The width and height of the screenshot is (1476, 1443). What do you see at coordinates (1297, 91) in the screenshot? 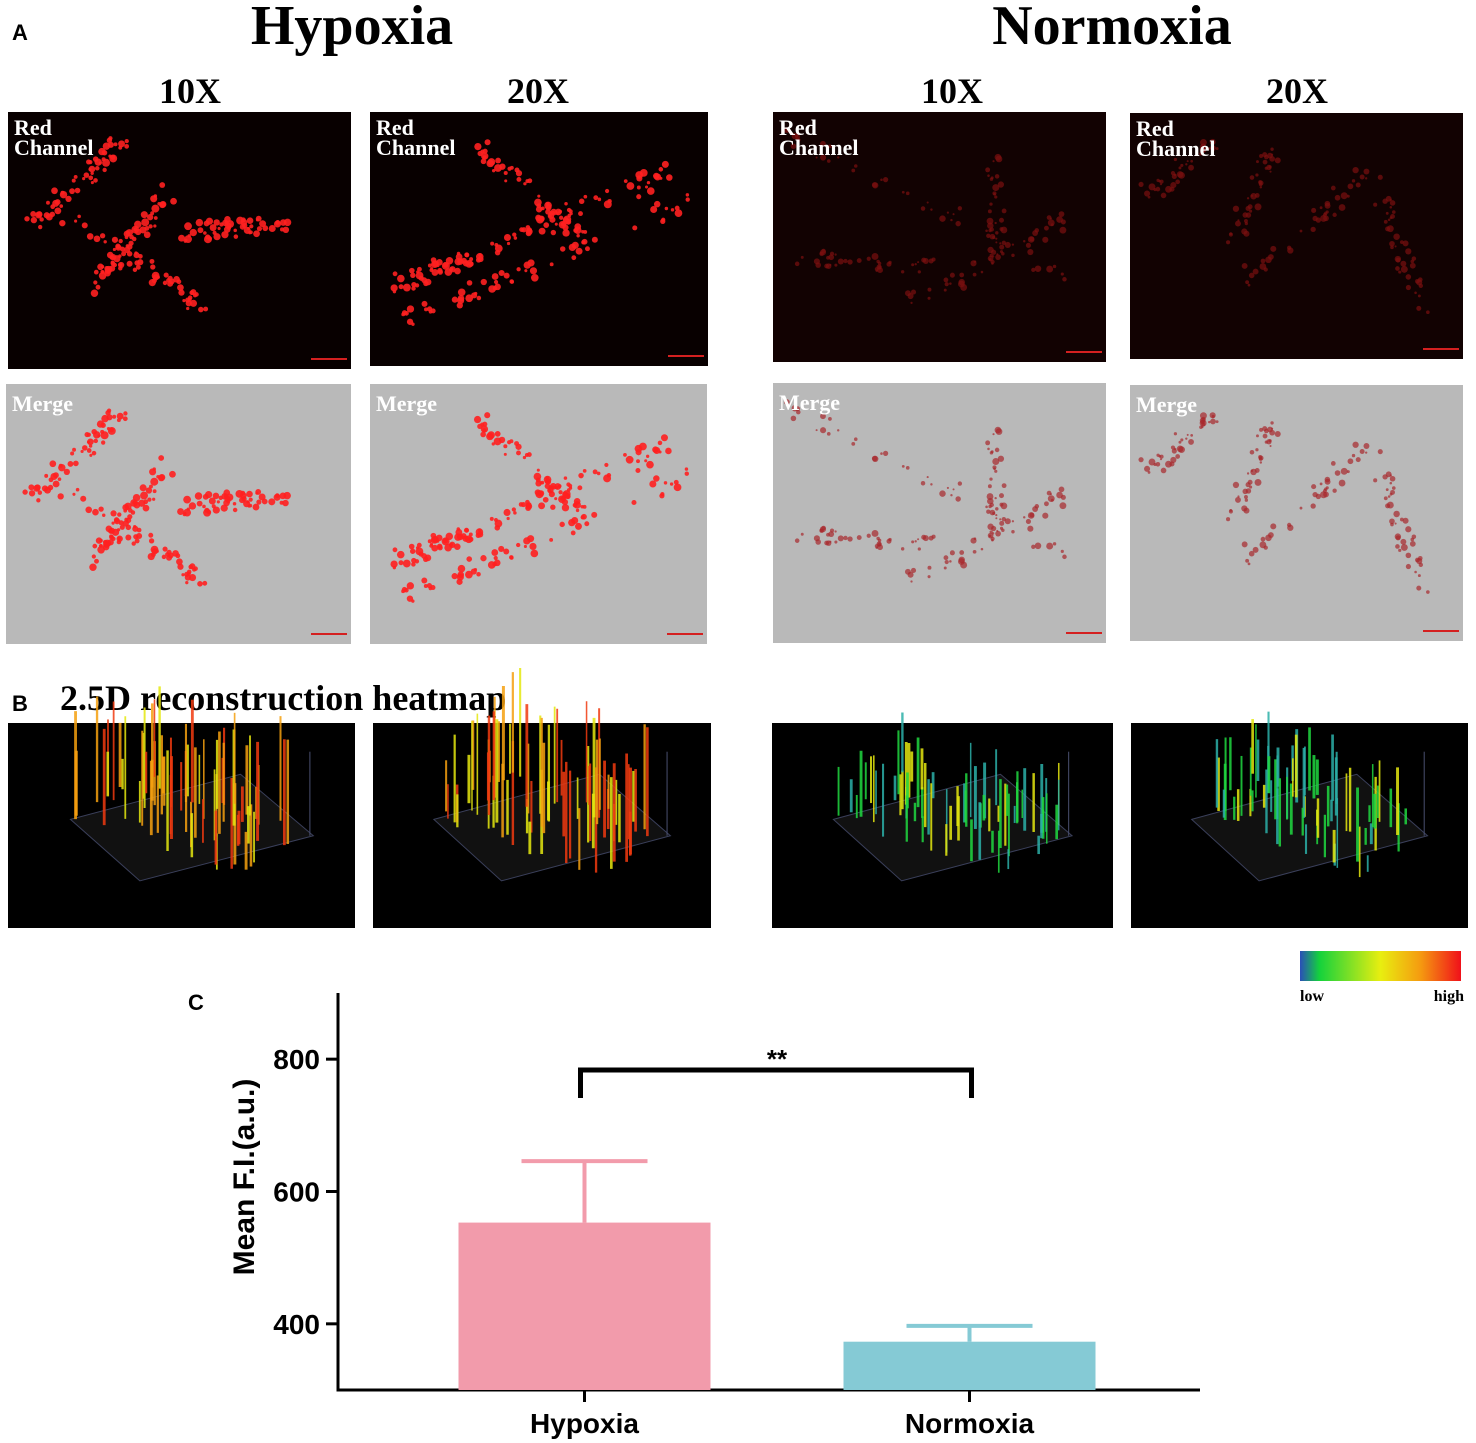
I see `column-title: 20X` at bounding box center [1297, 91].